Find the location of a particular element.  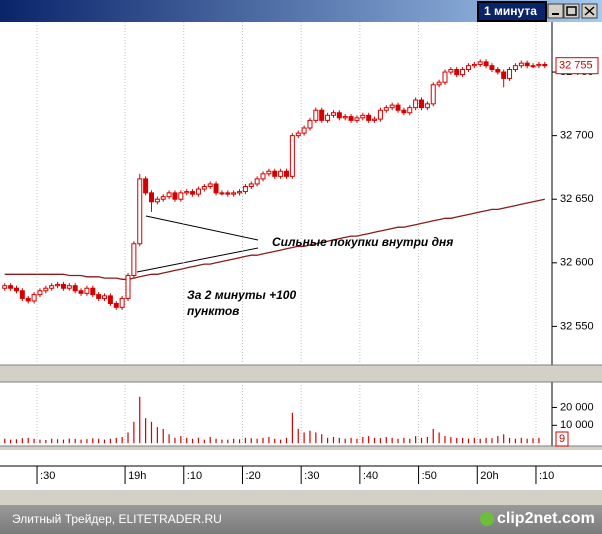

y-tick-label: 32 550 is located at coordinates (577, 326).